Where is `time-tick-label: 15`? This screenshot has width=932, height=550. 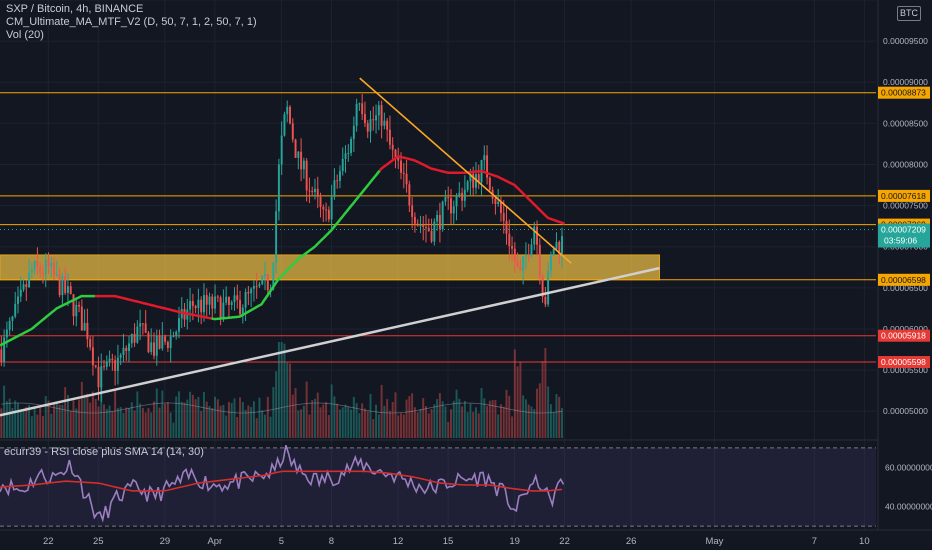
time-tick-label: 15 is located at coordinates (448, 541).